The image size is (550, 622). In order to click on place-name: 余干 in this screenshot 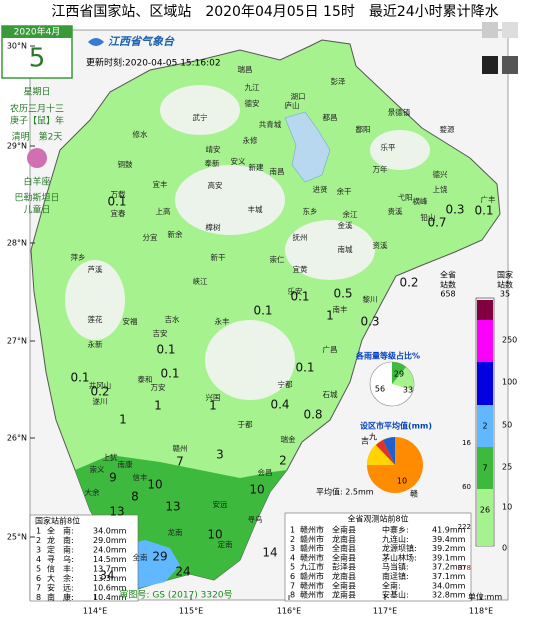, I will do `click(344, 191)`.